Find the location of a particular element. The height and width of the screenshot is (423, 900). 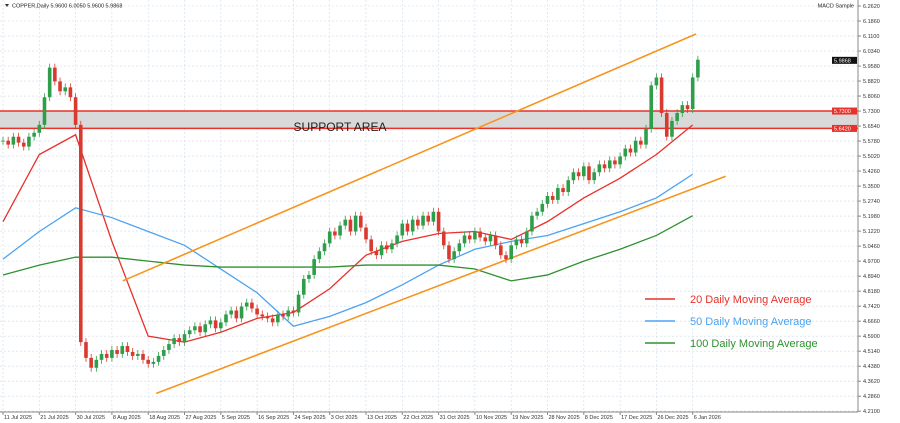

price-tag-bottom_label is located at coordinates (844, 128).